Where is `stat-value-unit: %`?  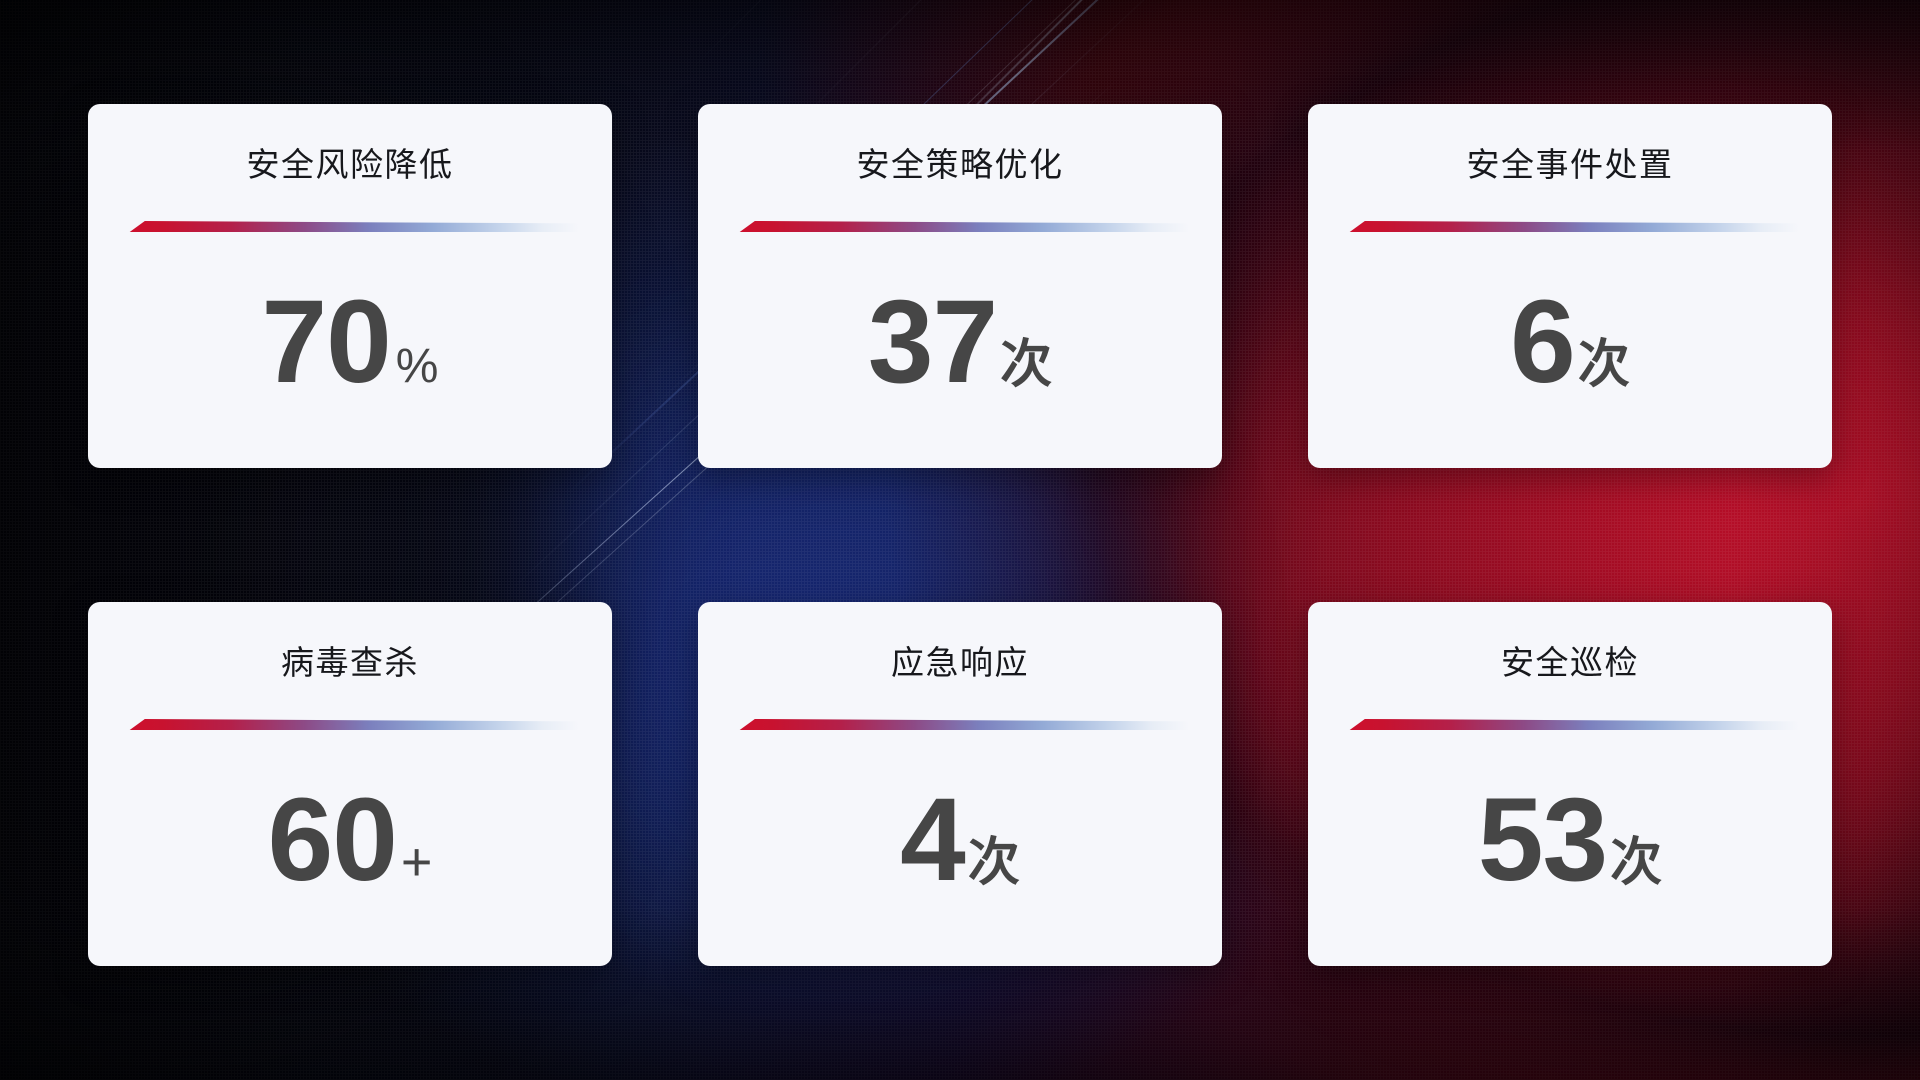 stat-value-unit: % is located at coordinates (417, 366).